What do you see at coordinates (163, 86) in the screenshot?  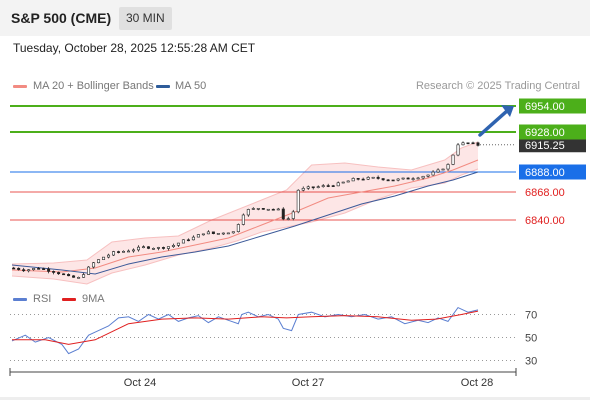 I see `ma50-legend-swatch` at bounding box center [163, 86].